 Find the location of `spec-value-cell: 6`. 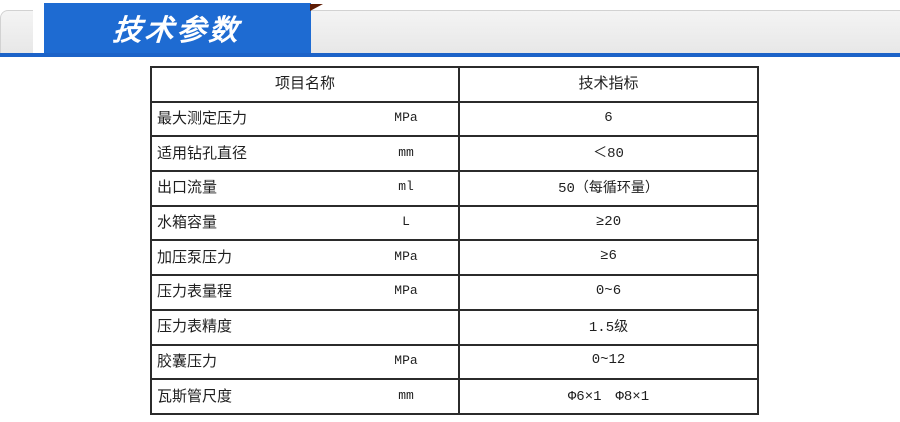

spec-value-cell: 6 is located at coordinates (607, 119).